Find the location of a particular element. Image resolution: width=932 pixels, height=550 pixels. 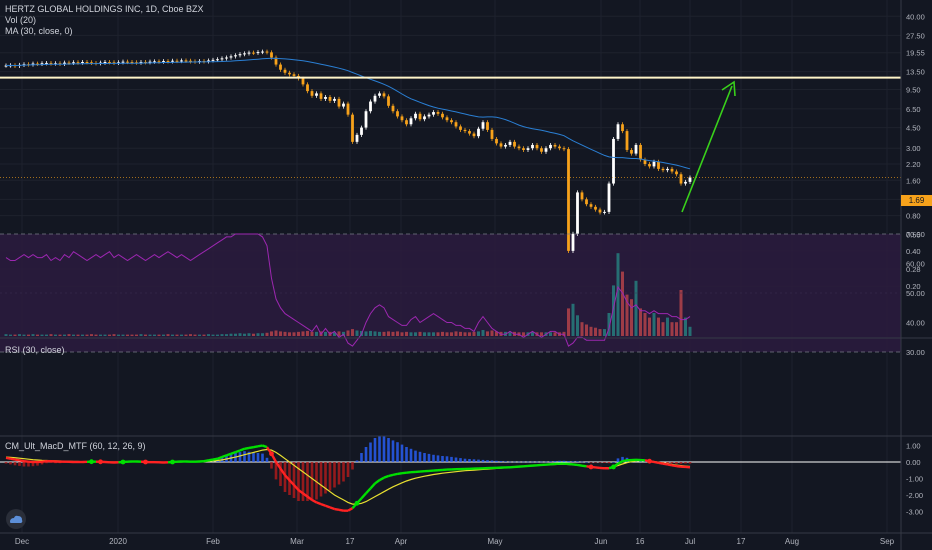

volume-legend: Vol (20) is located at coordinates (21, 20).